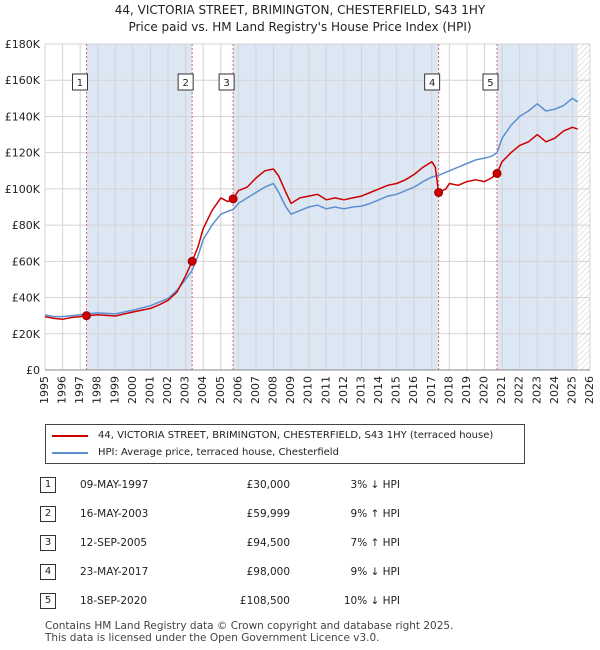 The height and width of the screenshot is (650, 600). I want to click on x-tick-label: 2002, so click(167, 390).